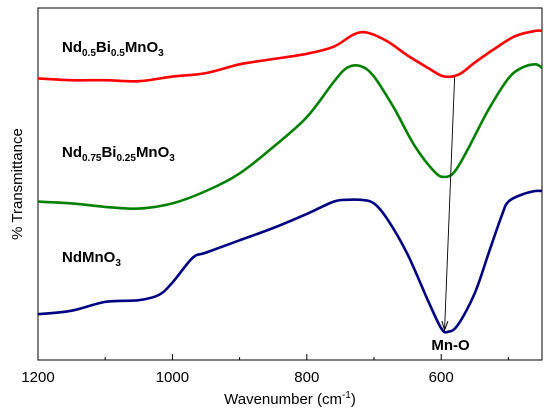 The image size is (550, 416). I want to click on mn-o-annotation: Mn-O, so click(450, 345).